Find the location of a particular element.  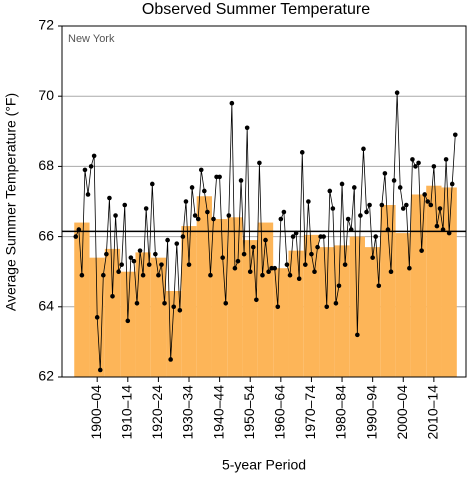

chart-title: Observed Summer Temperature is located at coordinates (256, 9).